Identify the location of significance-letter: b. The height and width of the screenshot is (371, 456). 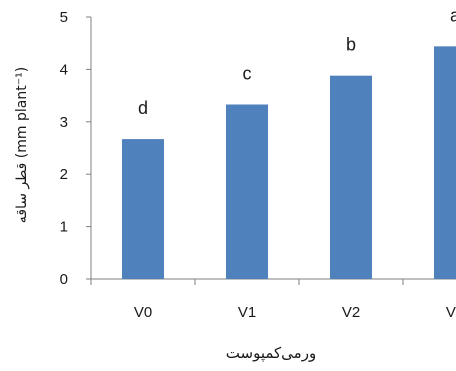
(351, 45).